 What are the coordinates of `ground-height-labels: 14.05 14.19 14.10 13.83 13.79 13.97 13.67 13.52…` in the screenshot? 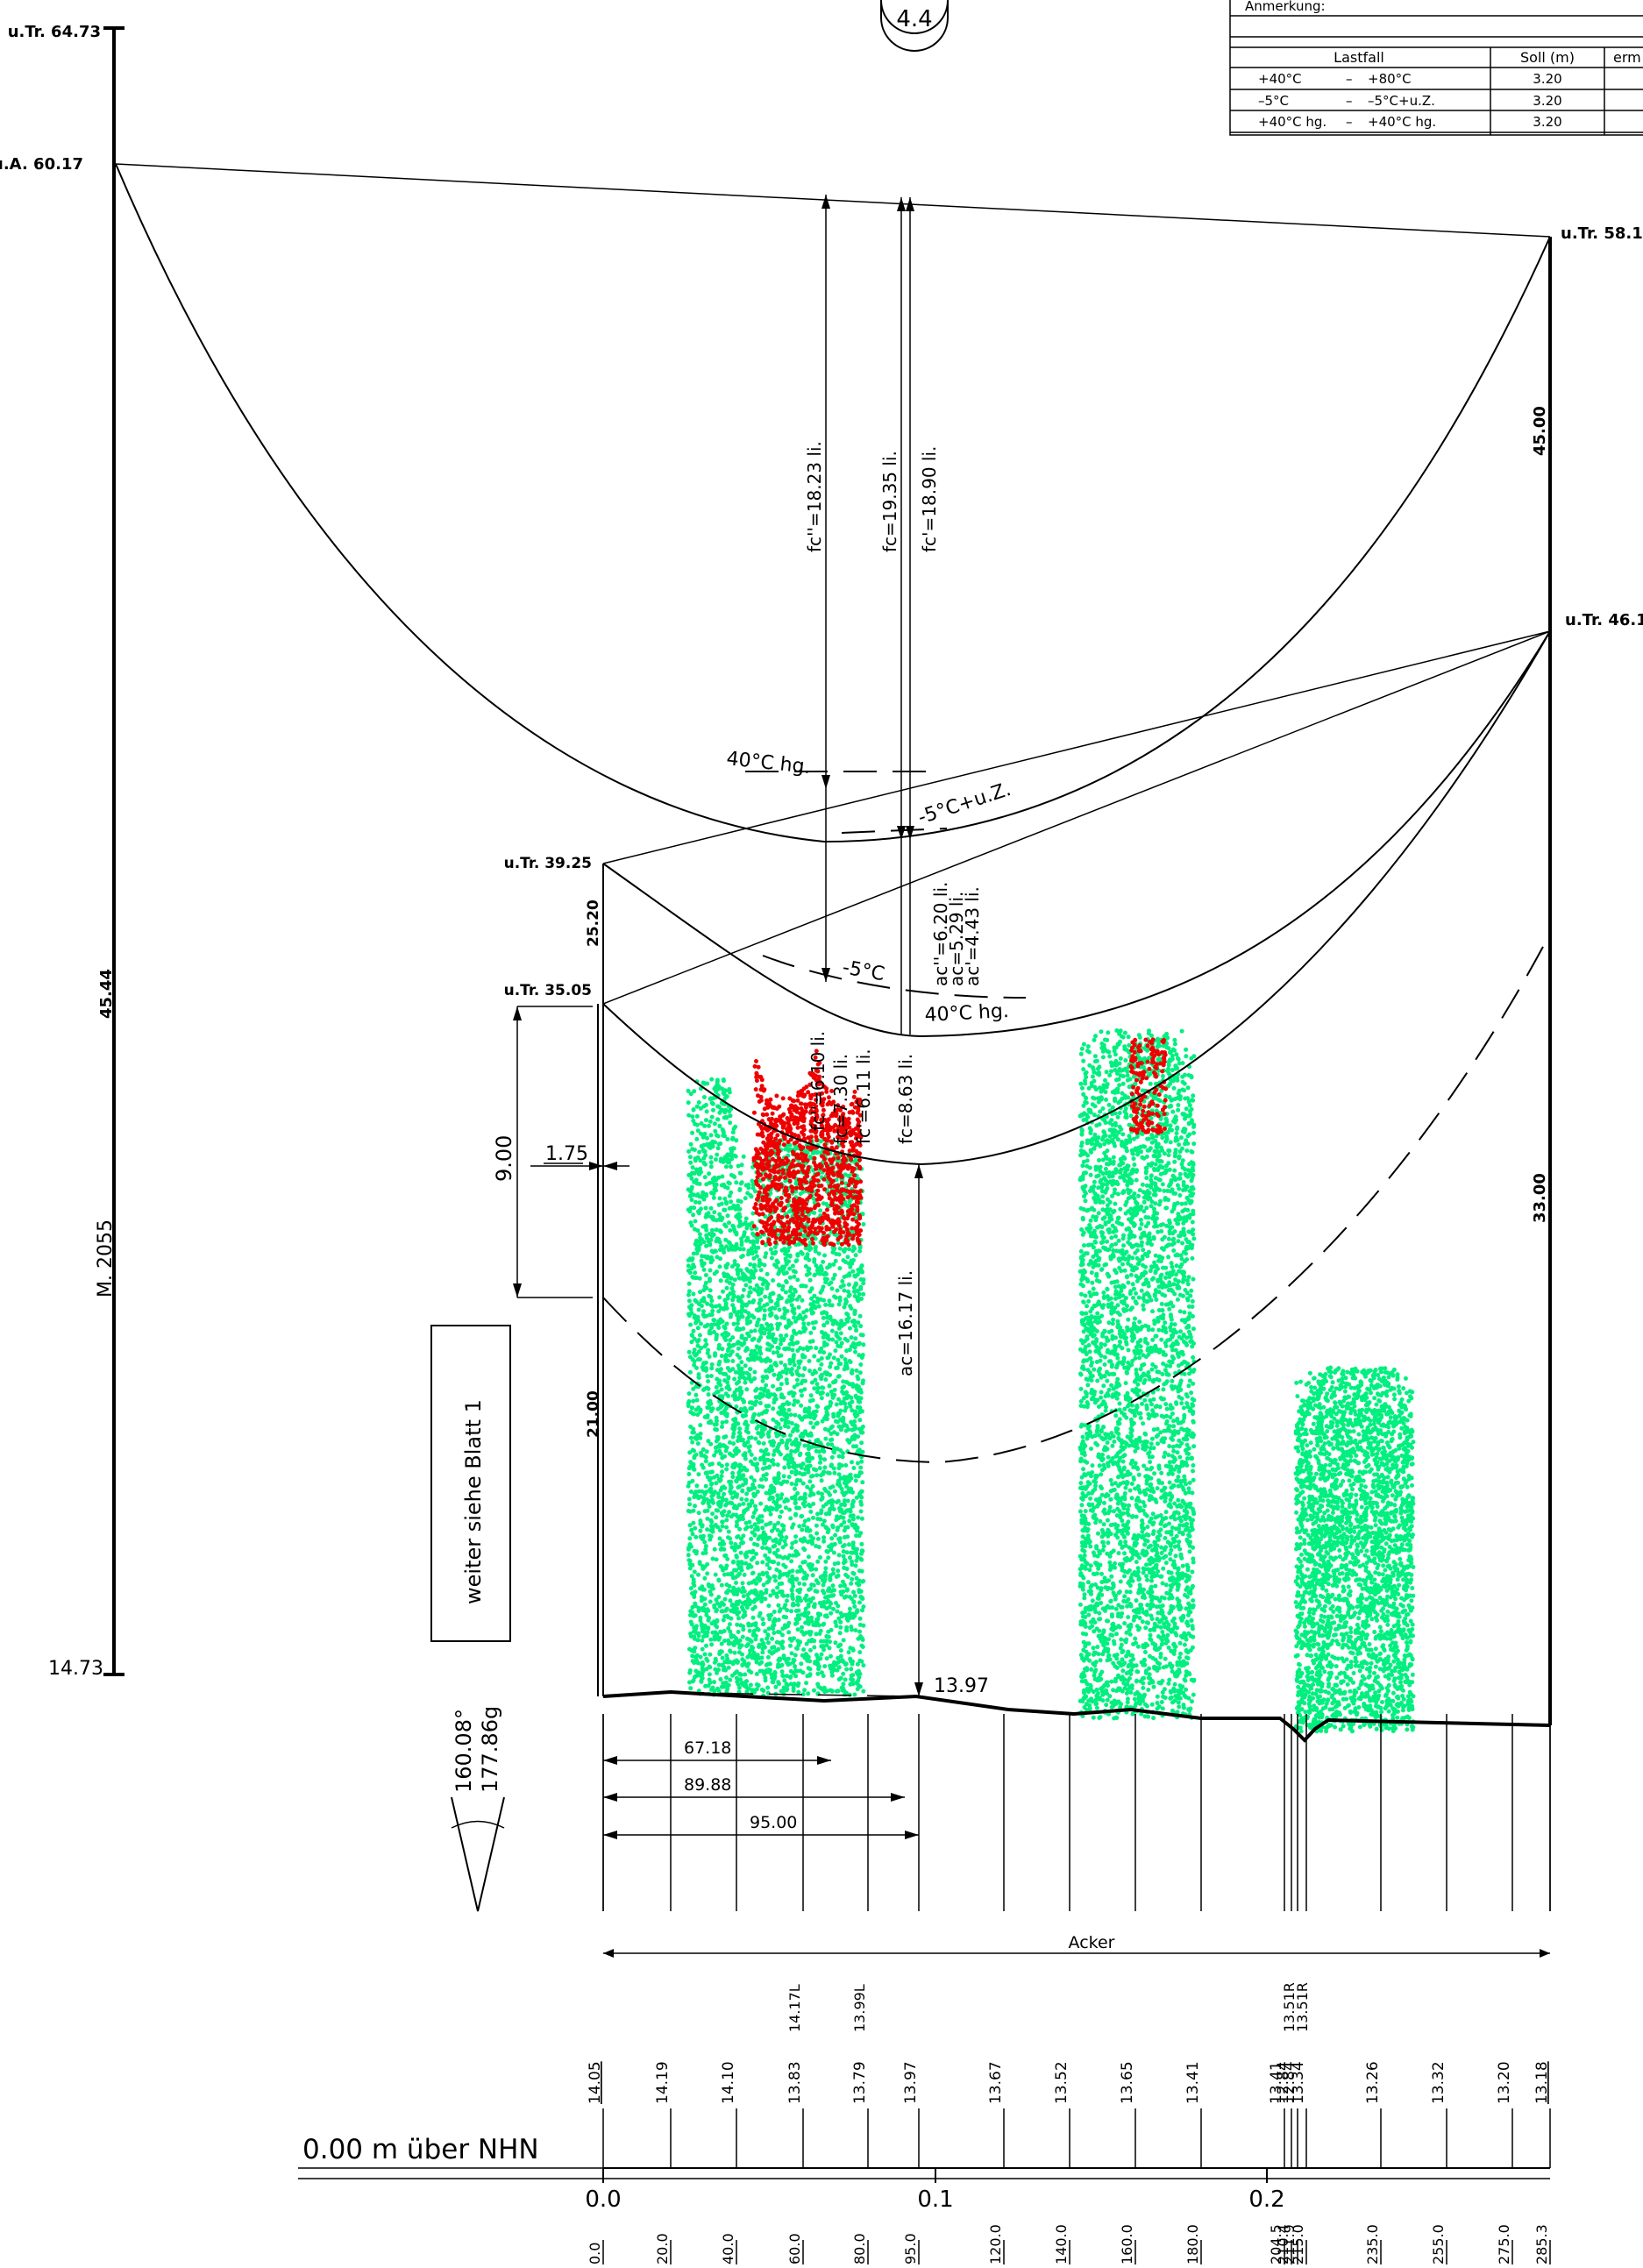 It's located at (1069, 2114).